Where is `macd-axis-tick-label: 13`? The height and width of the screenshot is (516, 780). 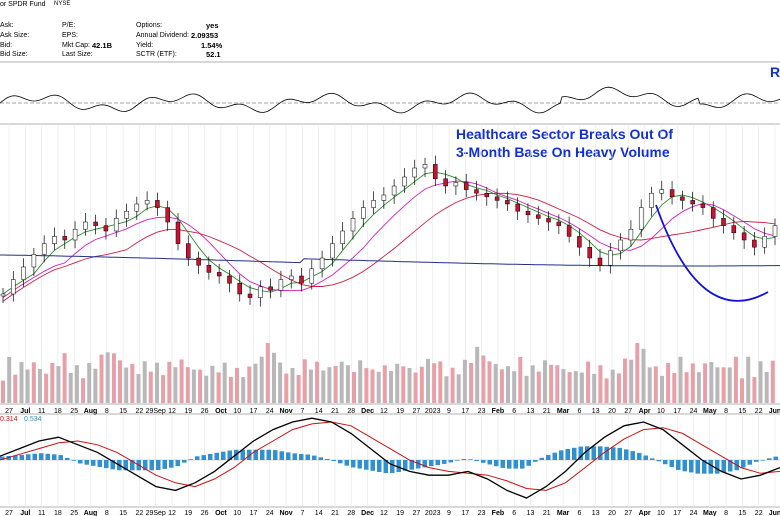 macd-axis-tick-label: 13 is located at coordinates (596, 513).